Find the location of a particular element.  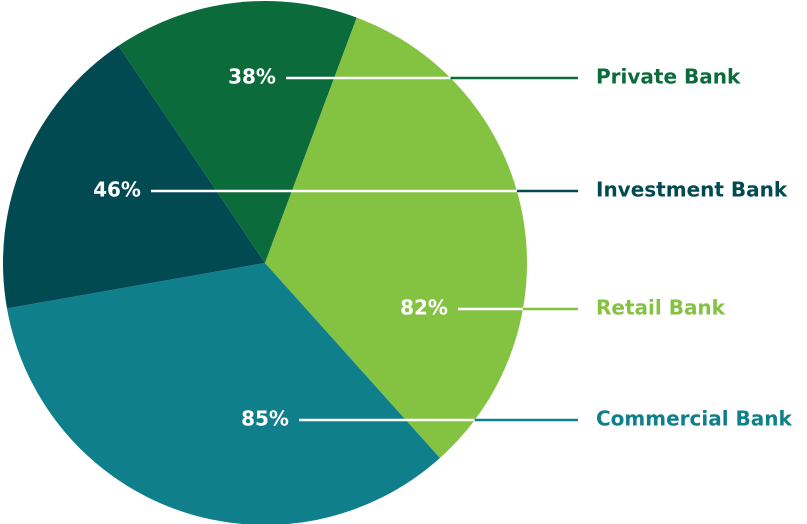

data-label: 46% is located at coordinates (117, 190).